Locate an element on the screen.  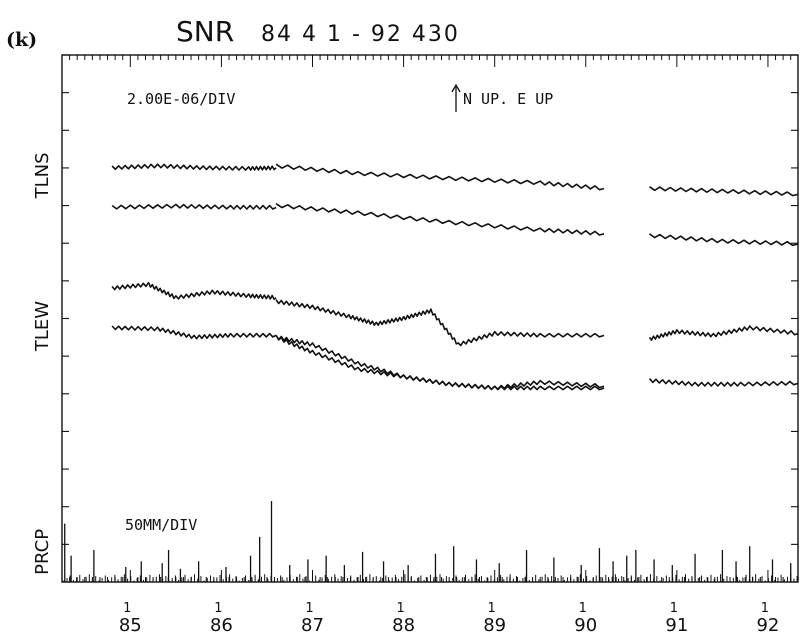
direction-label: N UP. E UP is located at coordinates (508, 99).